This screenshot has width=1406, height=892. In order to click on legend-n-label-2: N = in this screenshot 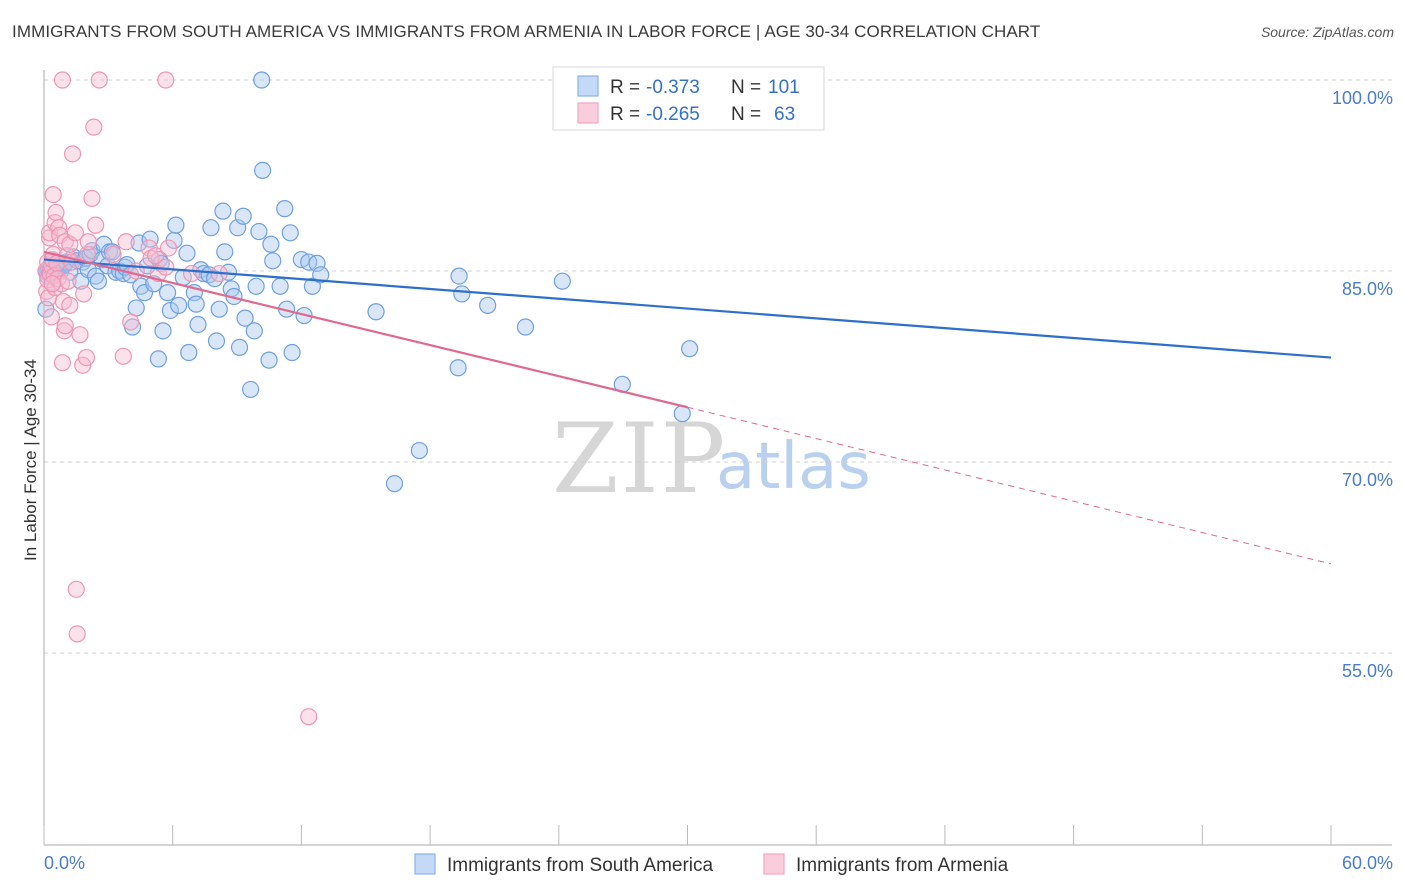, I will do `click(746, 114)`.